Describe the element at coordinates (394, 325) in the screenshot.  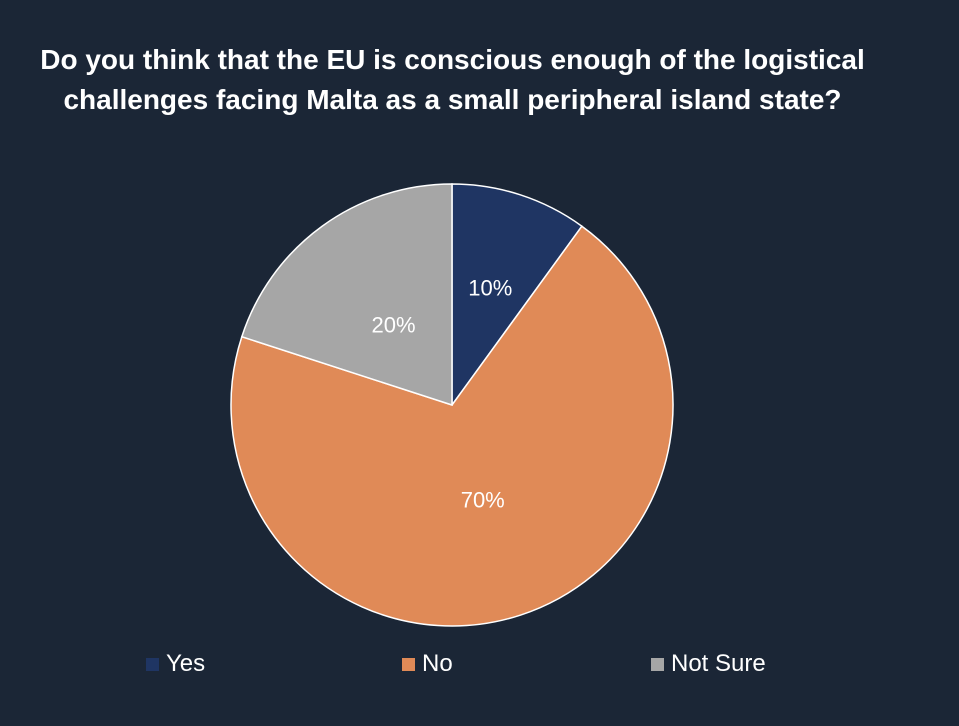
I see `data-label-not-sure: 20%` at that location.